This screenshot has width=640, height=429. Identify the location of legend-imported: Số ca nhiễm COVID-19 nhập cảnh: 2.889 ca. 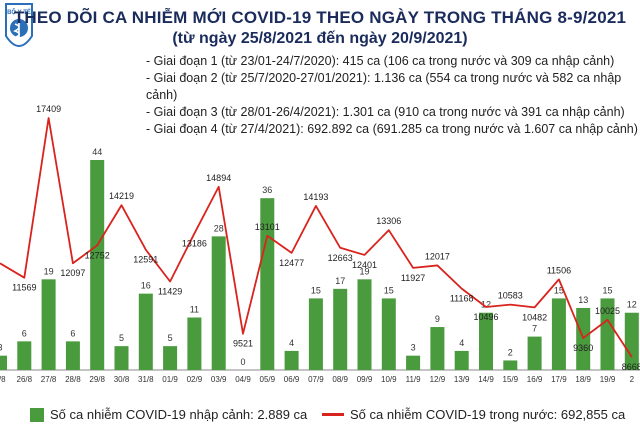
(168, 414).